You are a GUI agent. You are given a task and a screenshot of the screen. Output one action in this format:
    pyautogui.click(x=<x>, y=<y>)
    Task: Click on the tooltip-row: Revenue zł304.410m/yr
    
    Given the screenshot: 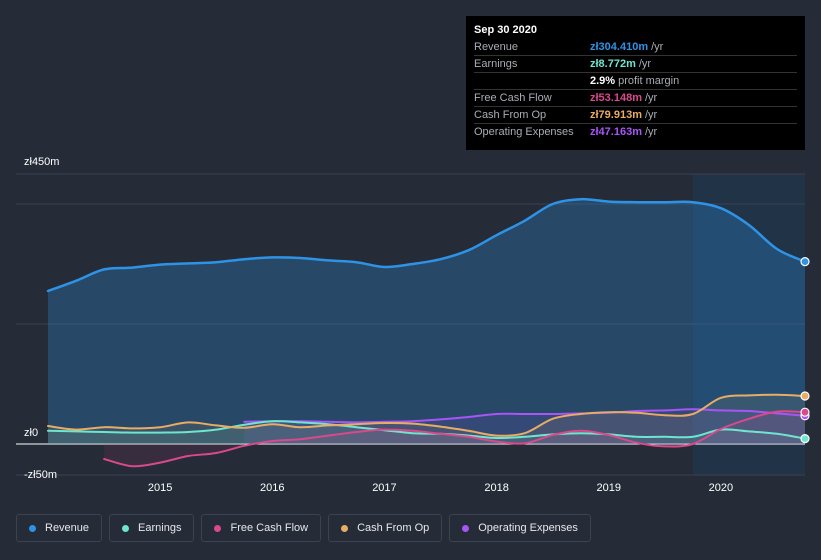 What is the action you would take?
    pyautogui.click(x=635, y=47)
    